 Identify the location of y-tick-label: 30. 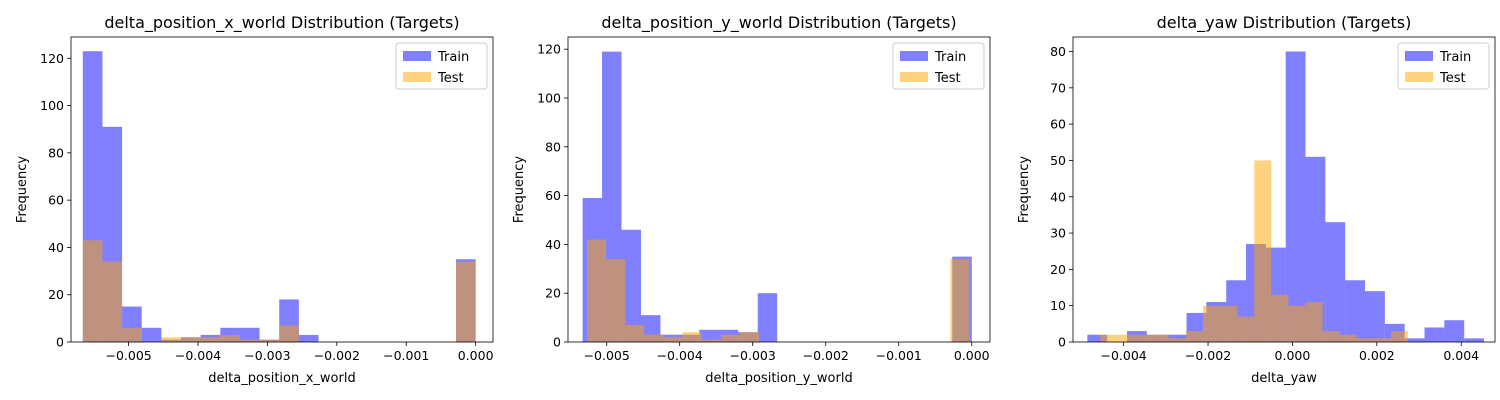
(1058, 233).